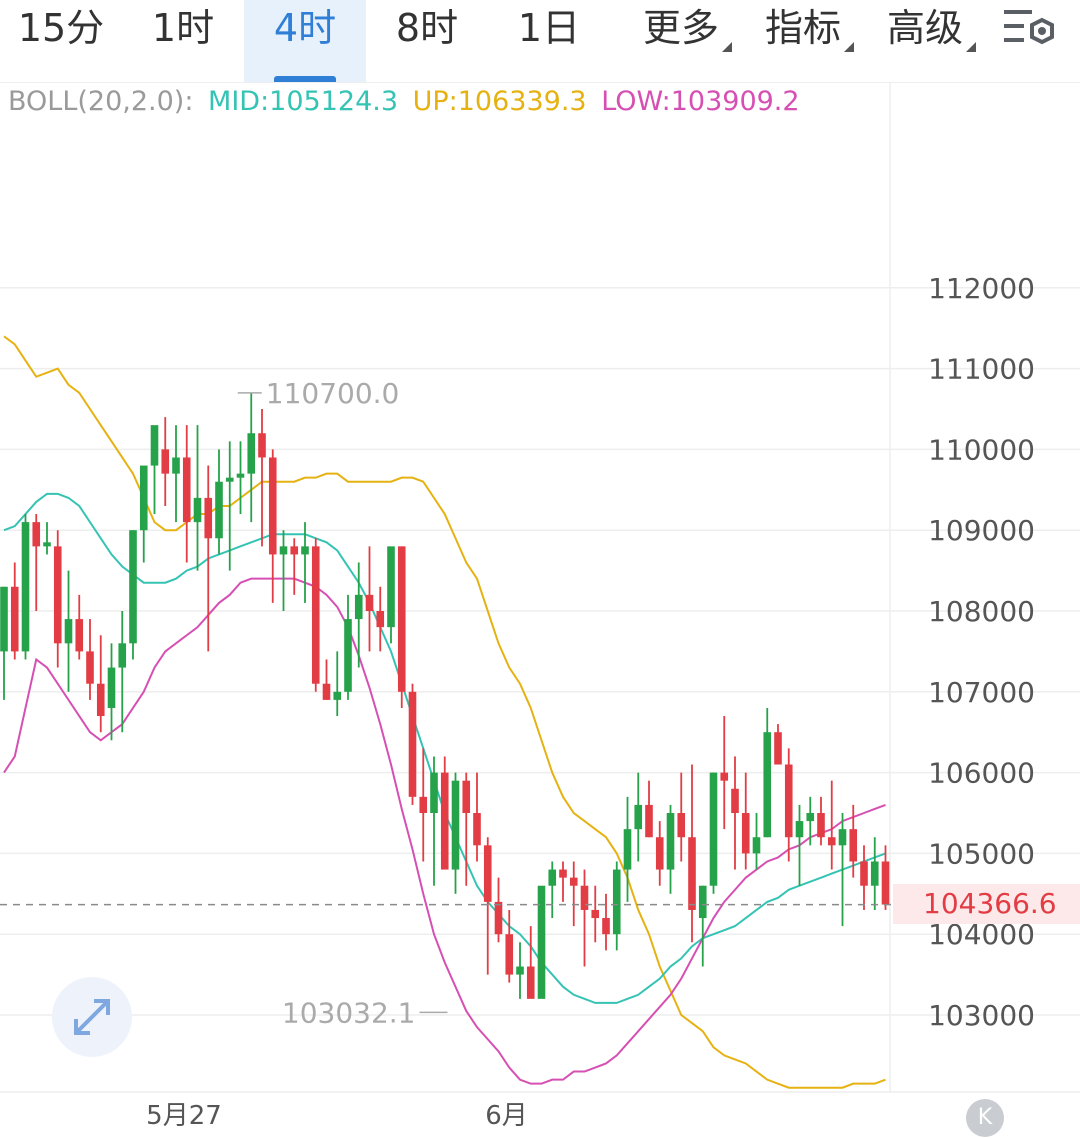  What do you see at coordinates (333, 393) in the screenshot?
I see `high-marker-label: 110700.0` at bounding box center [333, 393].